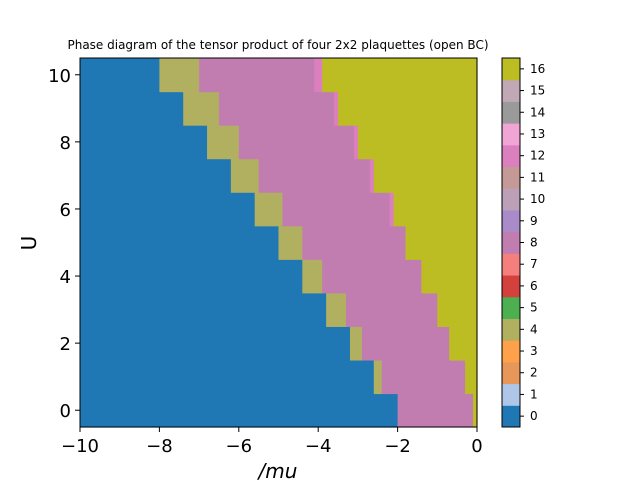 The height and width of the screenshot is (480, 640). I want to click on heatmap-cell-u7-seg4, so click(425, 175).